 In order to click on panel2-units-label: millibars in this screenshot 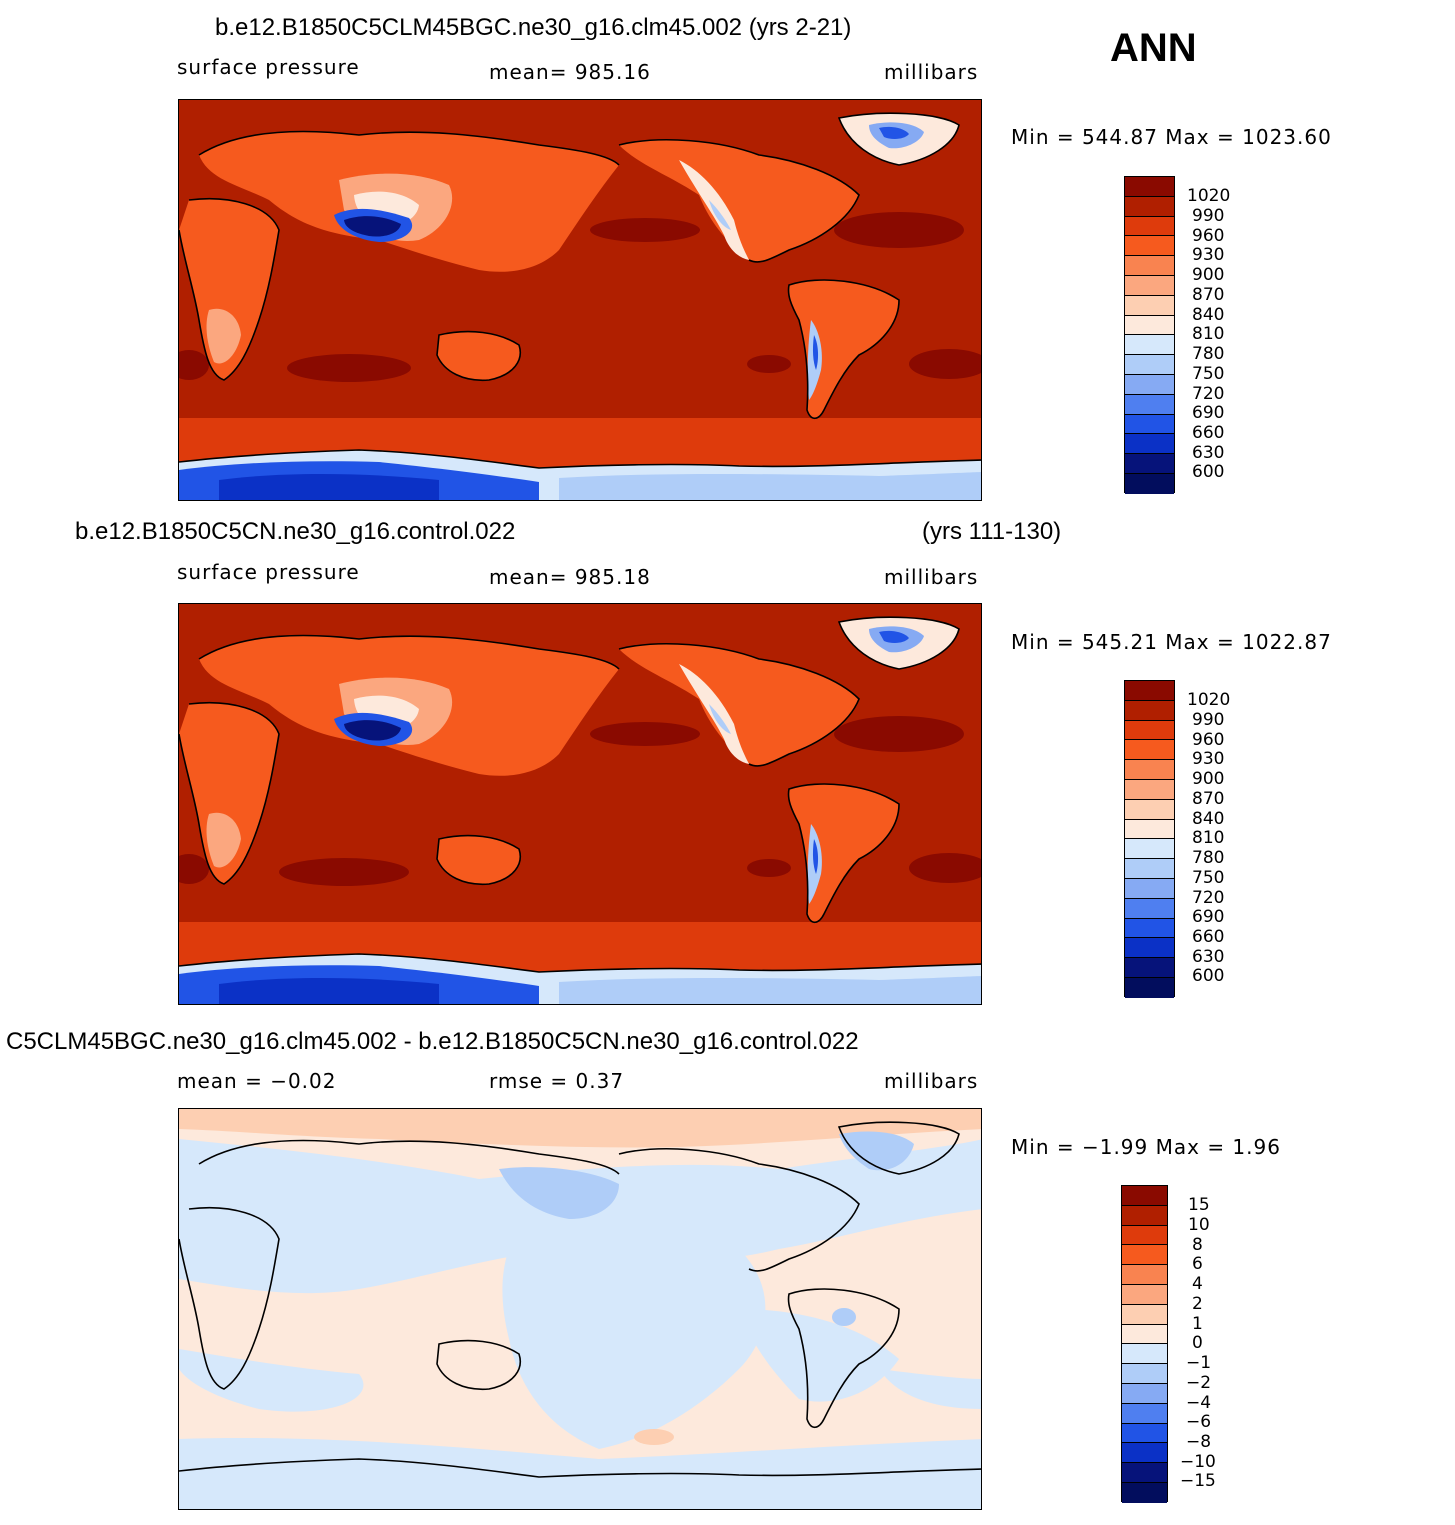, I will do `click(931, 577)`.